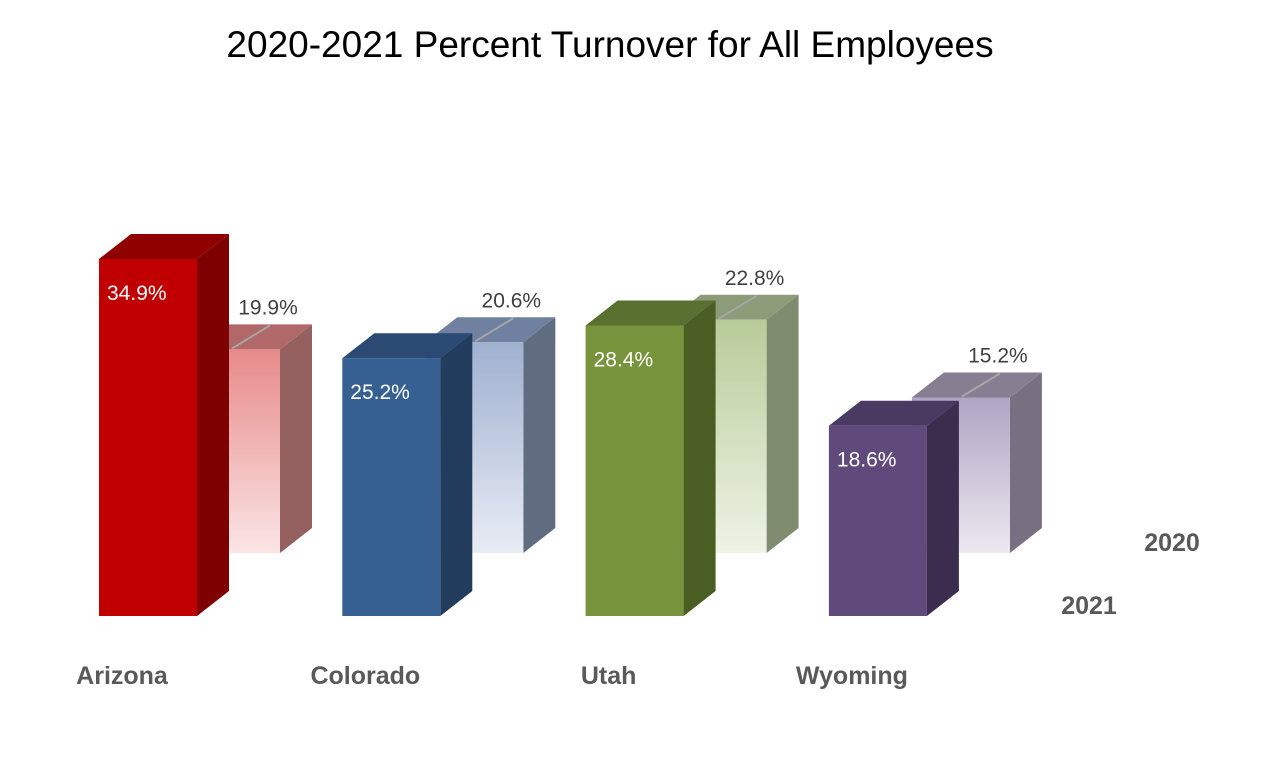  What do you see at coordinates (782, 423) in the screenshot?
I see `bar-2020-utah-side` at bounding box center [782, 423].